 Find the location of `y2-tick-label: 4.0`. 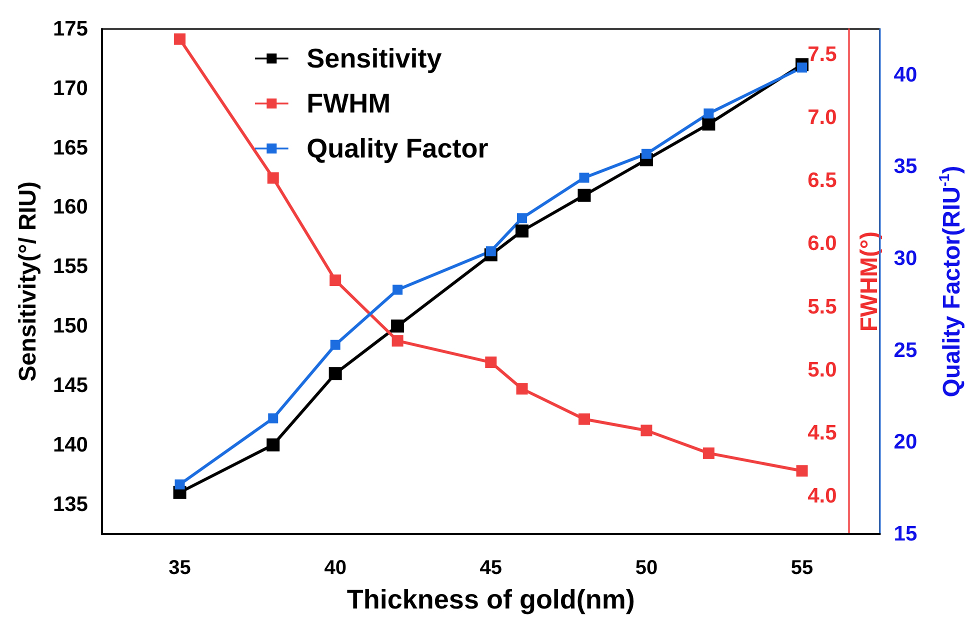

y2-tick-label: 4.0 is located at coordinates (822, 496).